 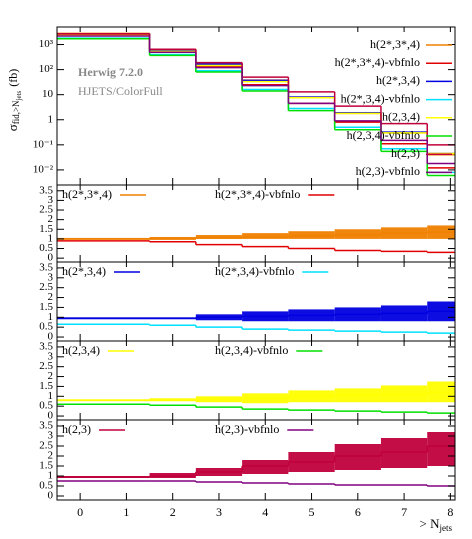 What do you see at coordinates (358, 512) in the screenshot?
I see `x-tick-label: 6` at bounding box center [358, 512].